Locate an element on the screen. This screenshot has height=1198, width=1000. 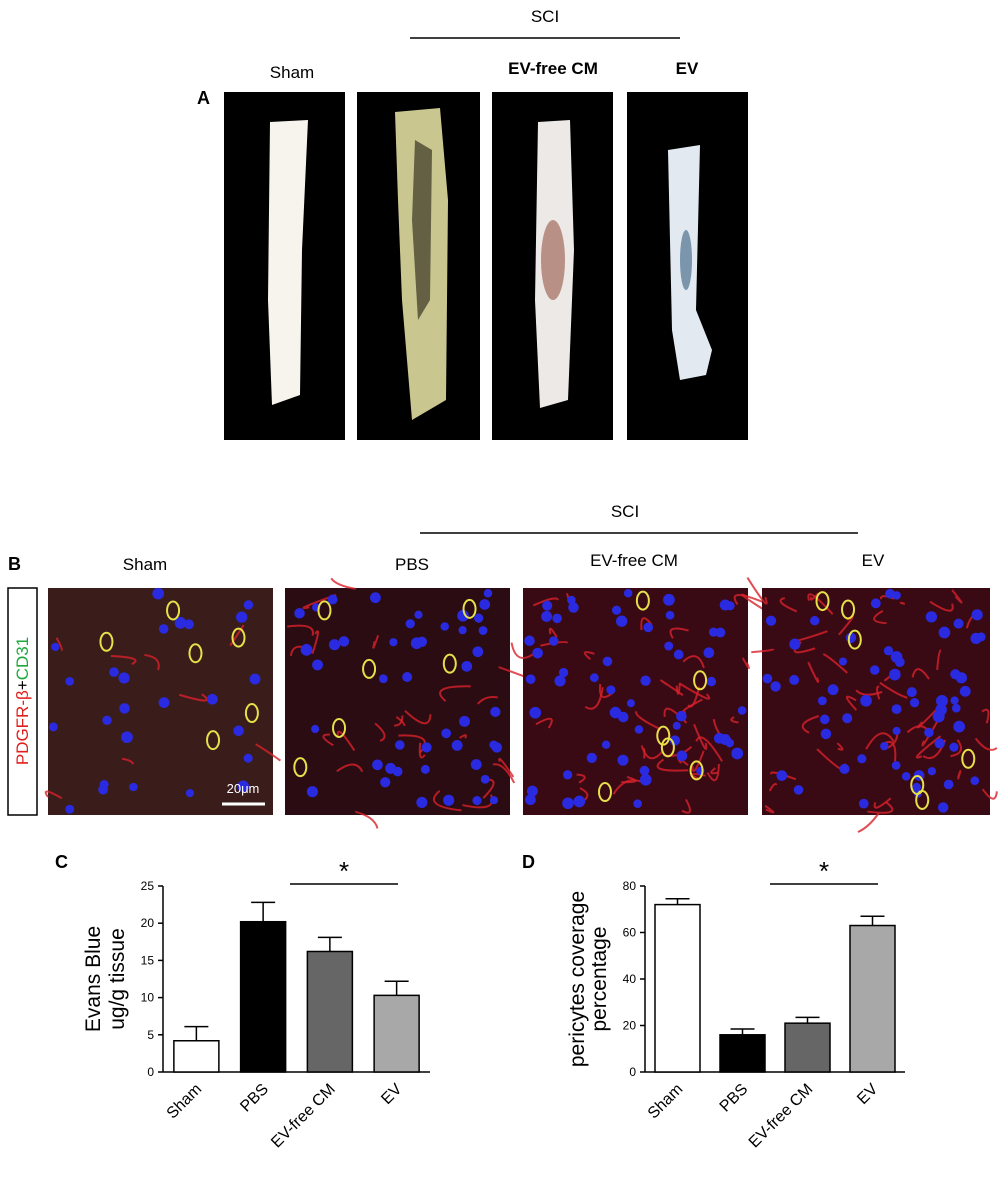
y-tick-label: 15 is located at coordinates (148, 960).